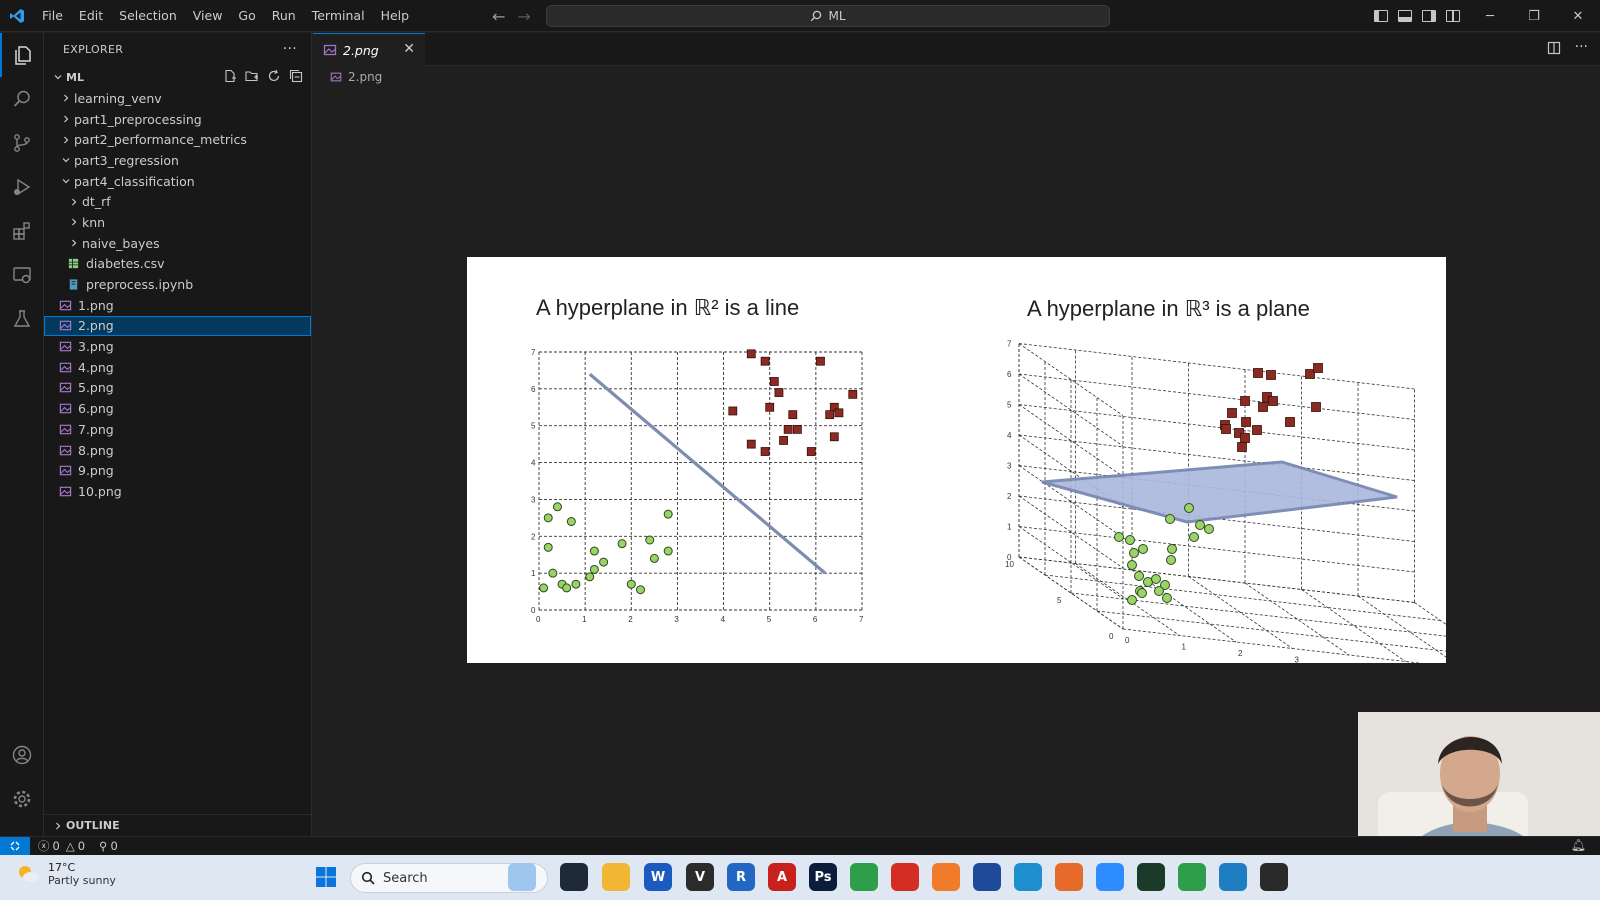 The height and width of the screenshot is (900, 1600). I want to click on testing-icon, so click(22, 319).